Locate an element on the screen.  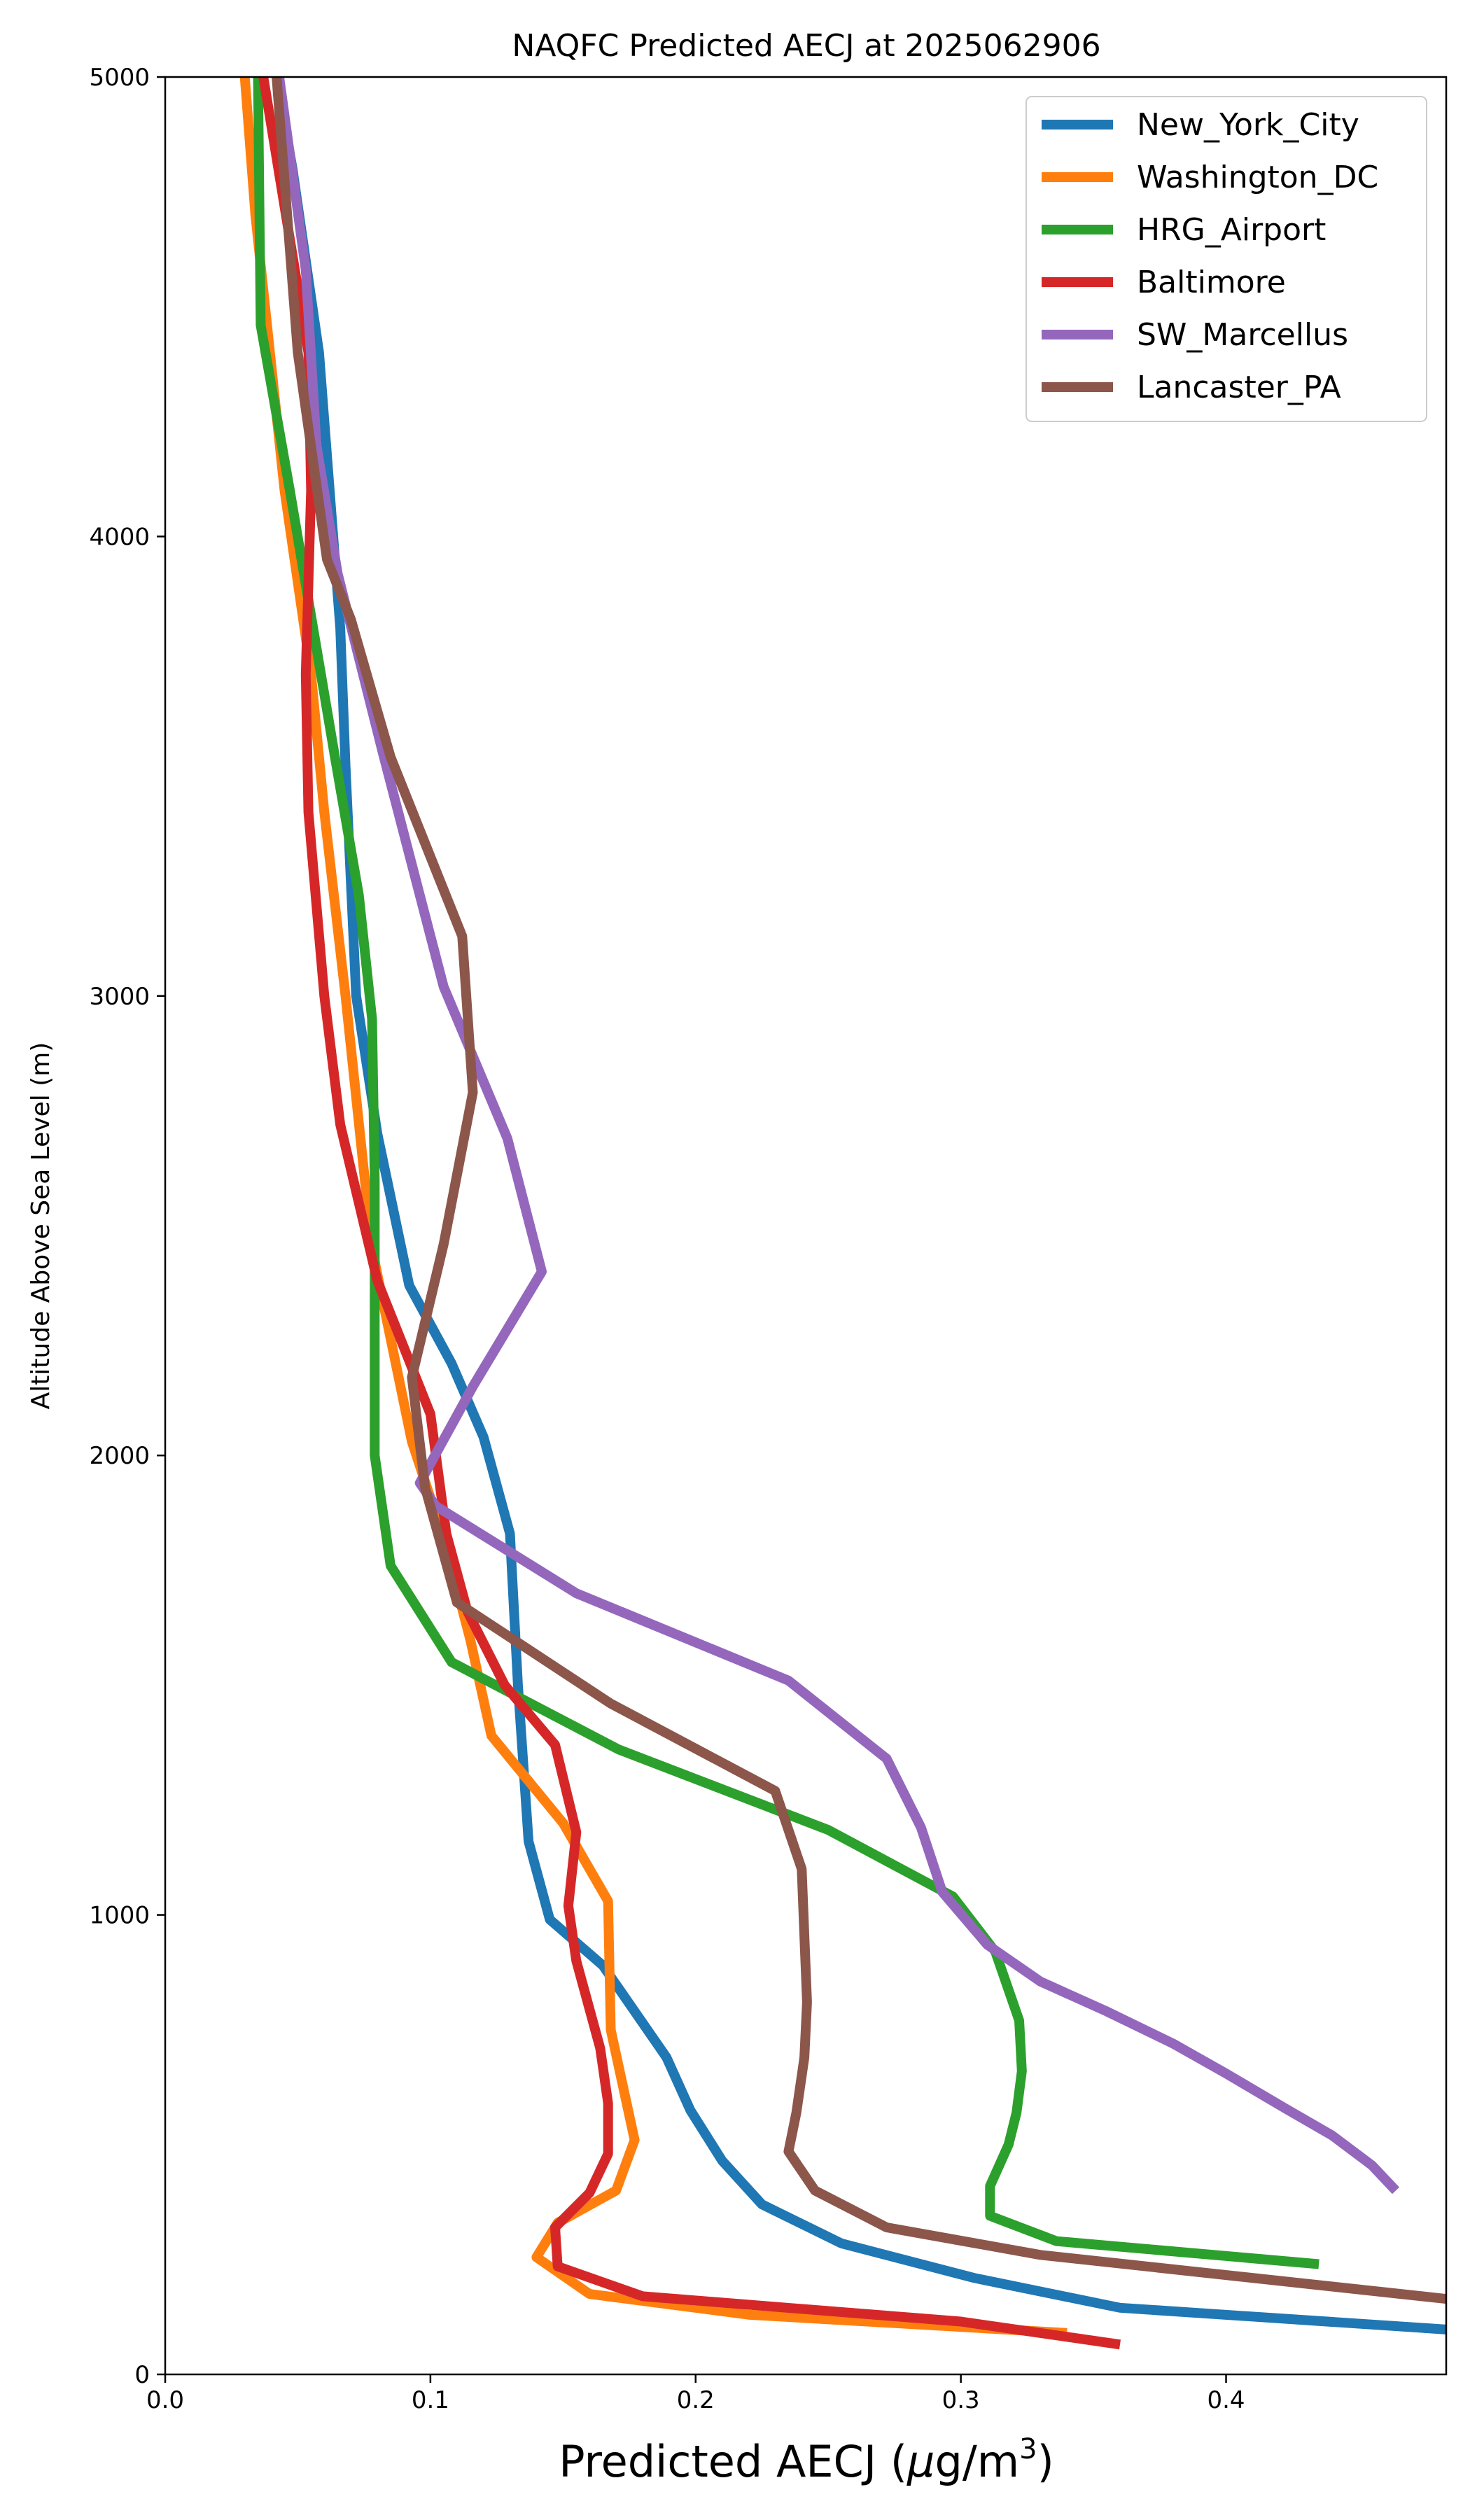
x-tick-label: 0.0 is located at coordinates (165, 2400).